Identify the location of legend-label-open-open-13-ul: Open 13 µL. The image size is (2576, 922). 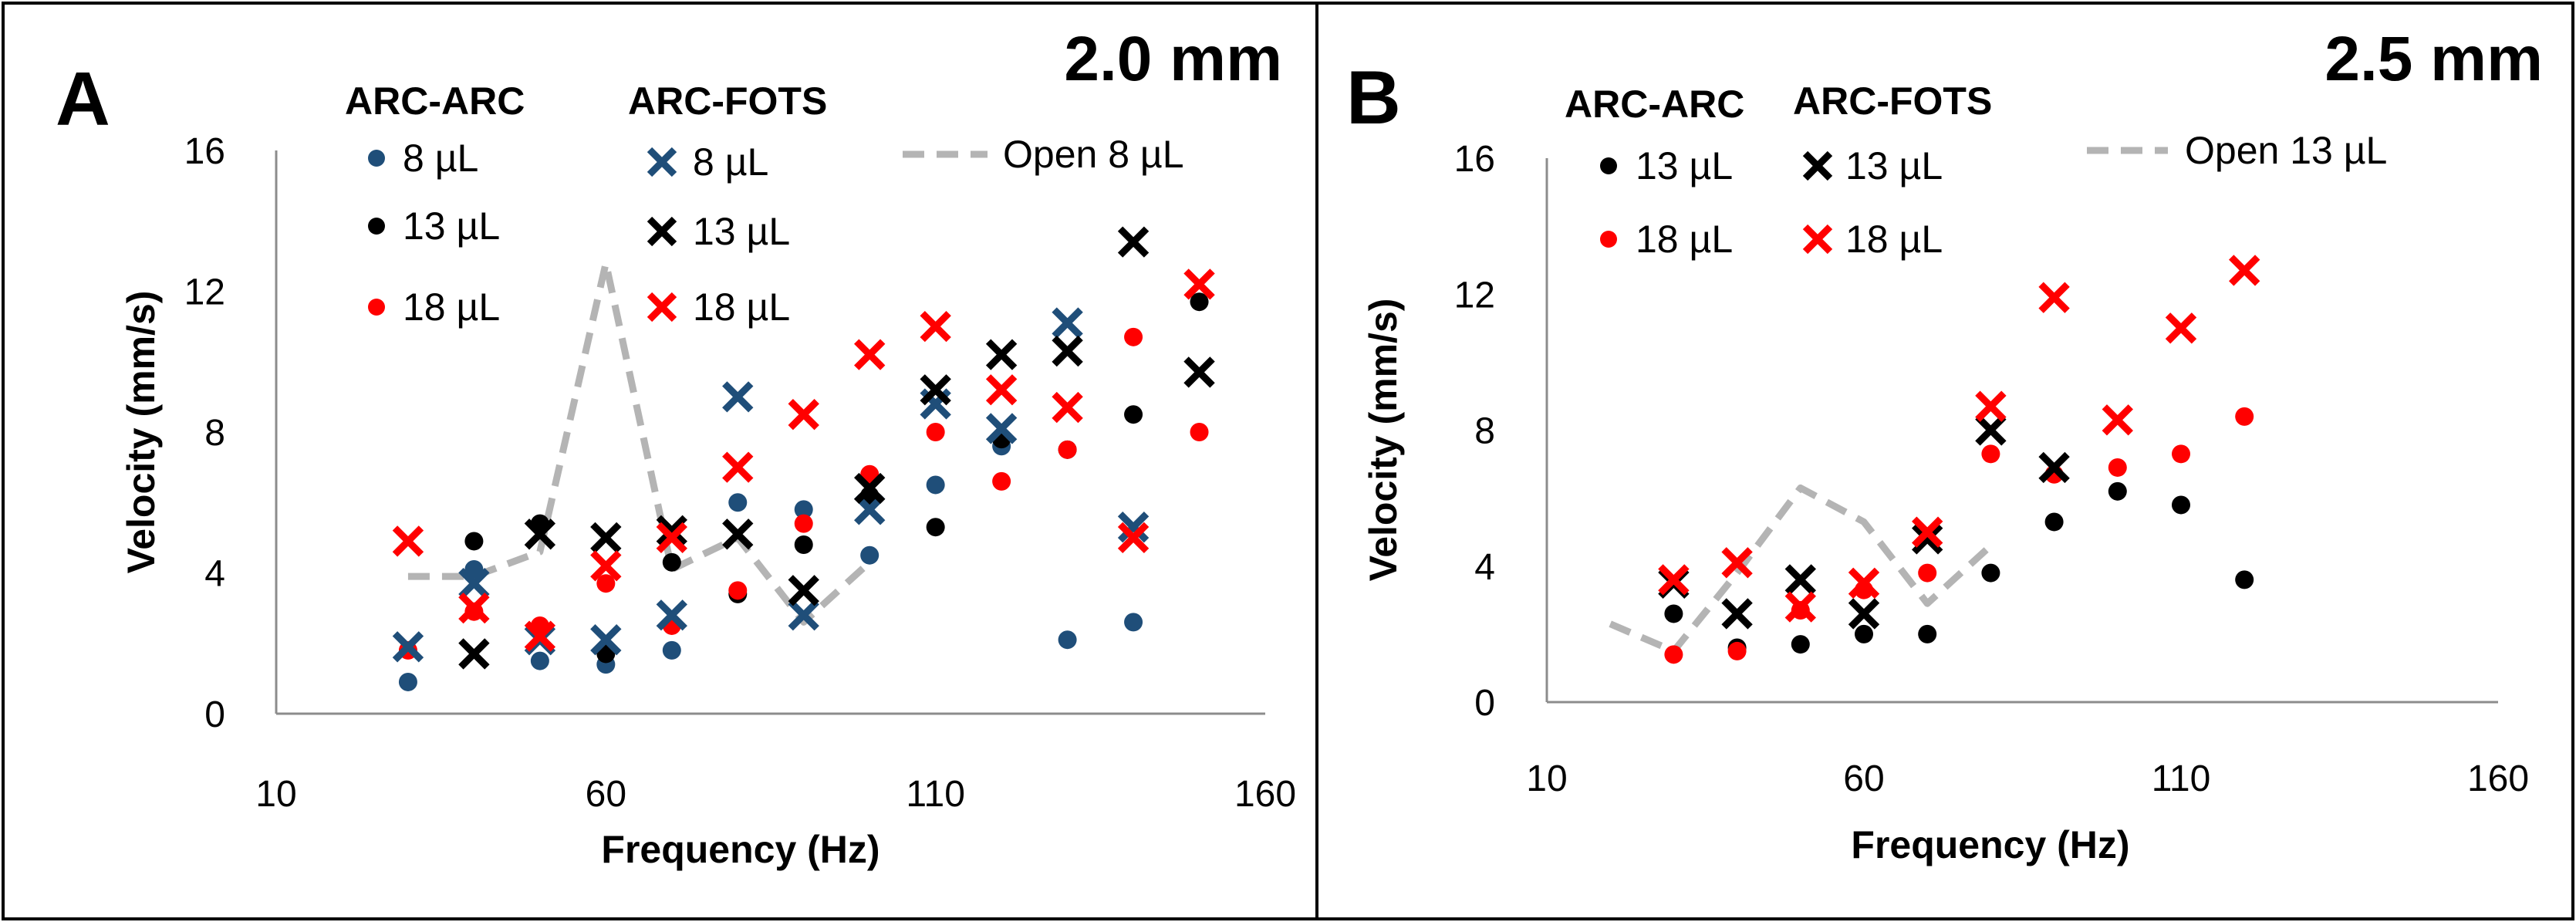
(2286, 151).